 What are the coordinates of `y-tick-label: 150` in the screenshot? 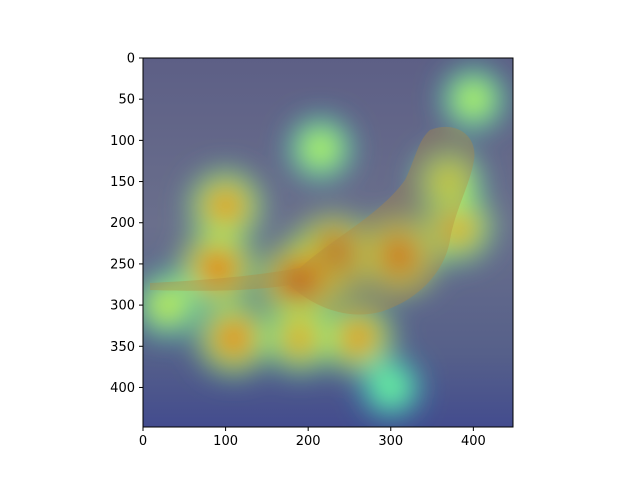 It's located at (122, 182).